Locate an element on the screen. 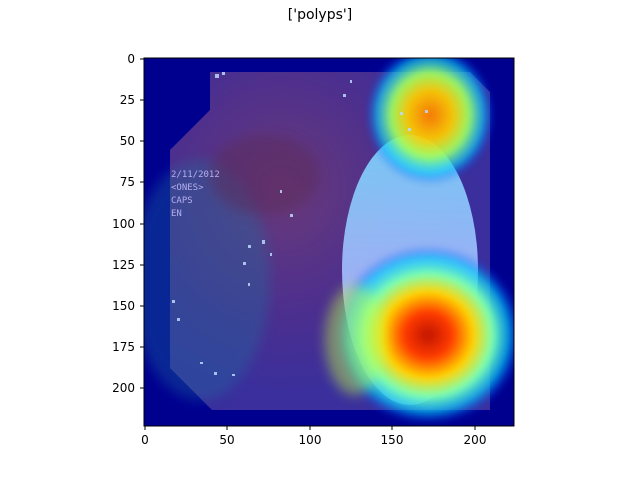  y-axis: 0 25 50 75 100 125 150 175 200 is located at coordinates (128, 223).